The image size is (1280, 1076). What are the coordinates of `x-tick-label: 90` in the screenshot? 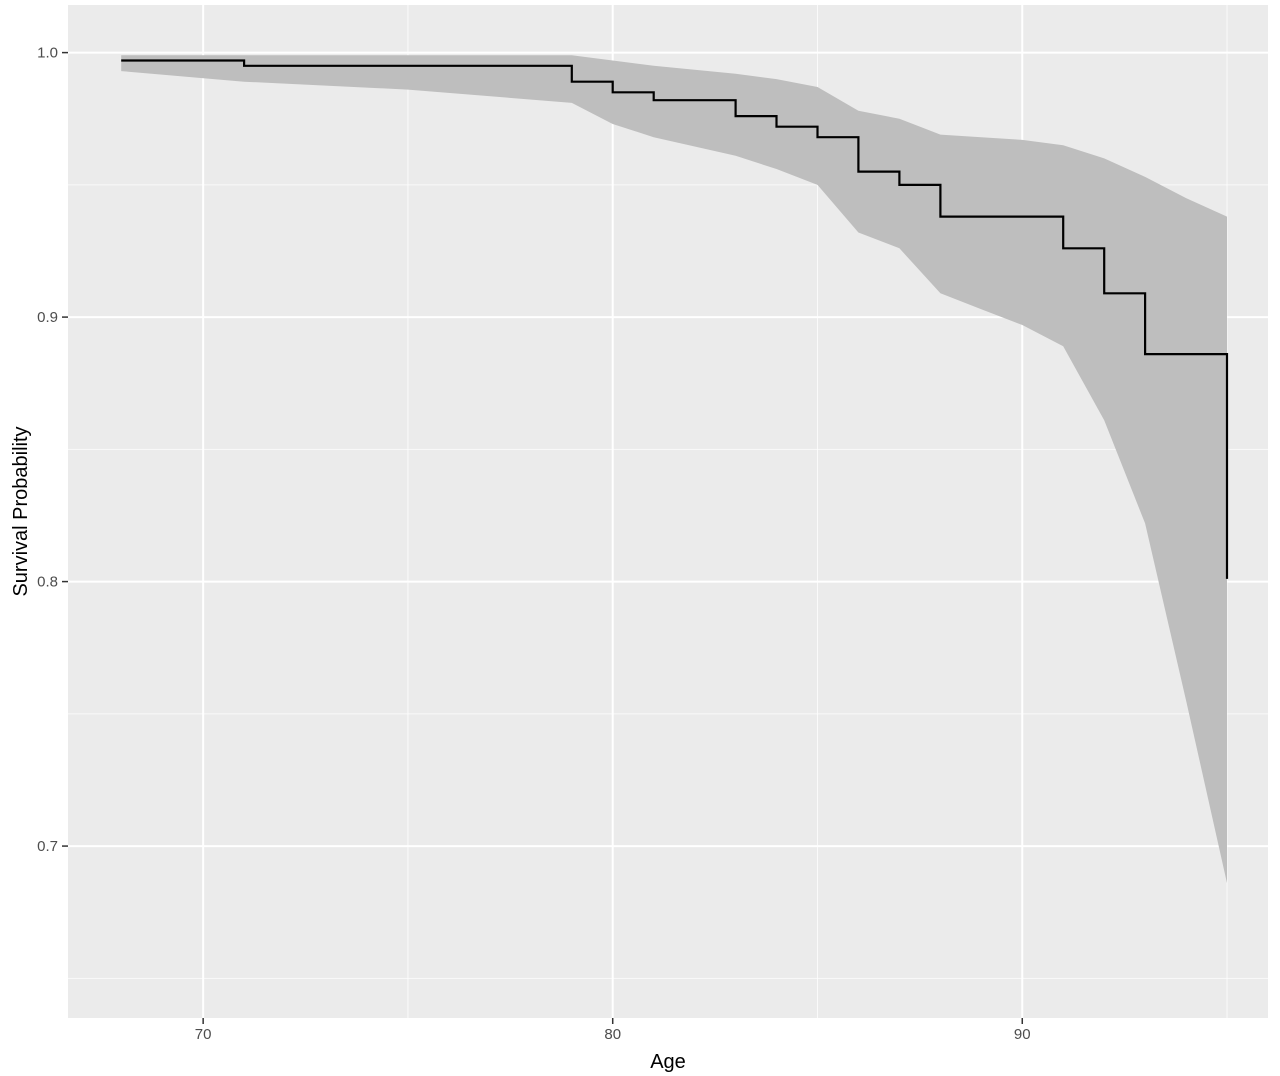 It's located at (1022, 1034).